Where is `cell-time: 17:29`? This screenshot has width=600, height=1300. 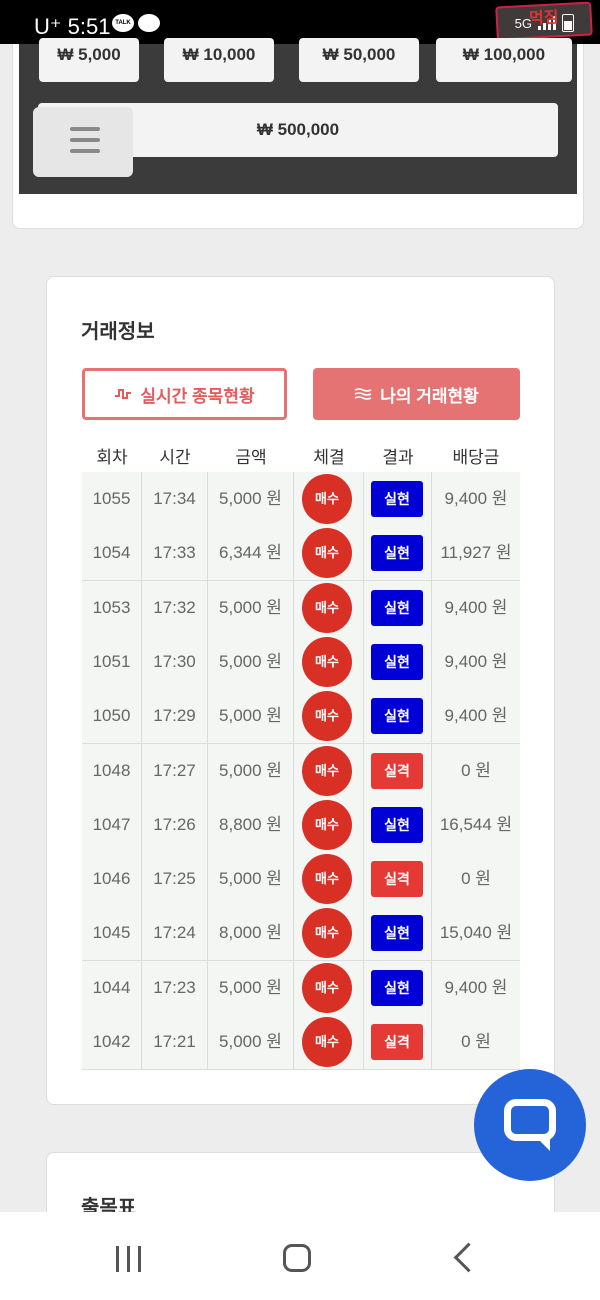 cell-time: 17:29 is located at coordinates (175, 716).